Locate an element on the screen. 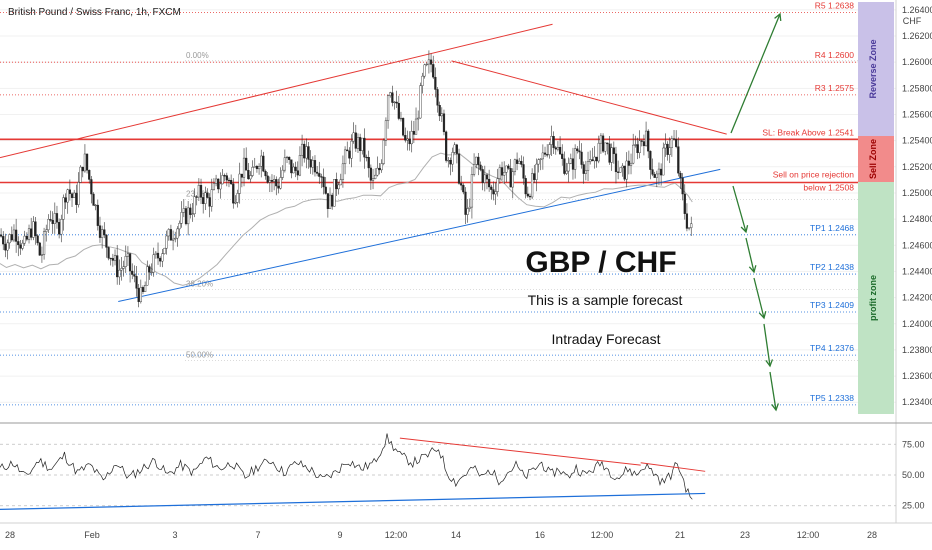 Image resolution: width=932 pixels, height=550 pixels. profit-zone-block is located at coordinates (876, 298).